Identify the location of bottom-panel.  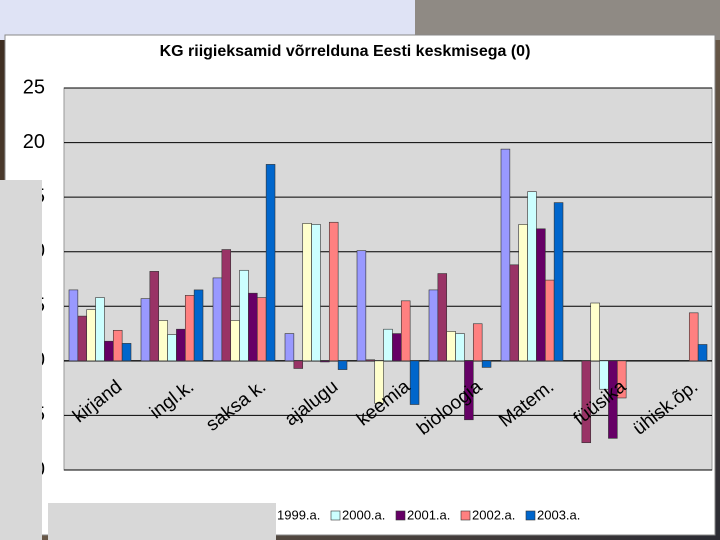
(162, 521).